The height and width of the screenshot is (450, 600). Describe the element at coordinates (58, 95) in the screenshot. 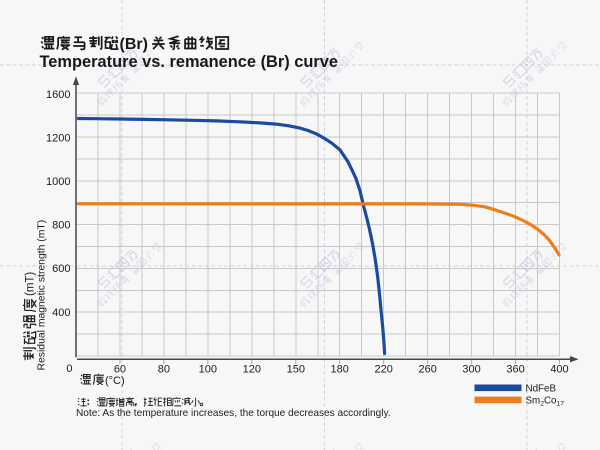

I see `svg-text: 1600` at that location.